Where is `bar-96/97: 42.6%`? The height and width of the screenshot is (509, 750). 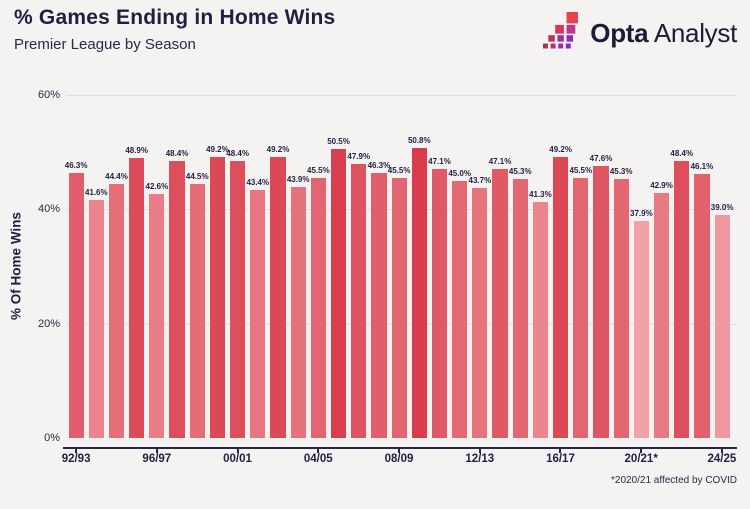
bar-96/97: 42.6% is located at coordinates (157, 266).